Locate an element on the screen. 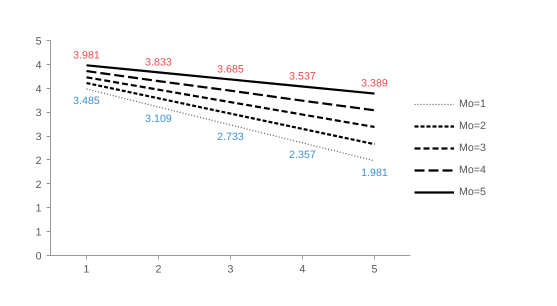  x-tick-label: 3 is located at coordinates (231, 270).